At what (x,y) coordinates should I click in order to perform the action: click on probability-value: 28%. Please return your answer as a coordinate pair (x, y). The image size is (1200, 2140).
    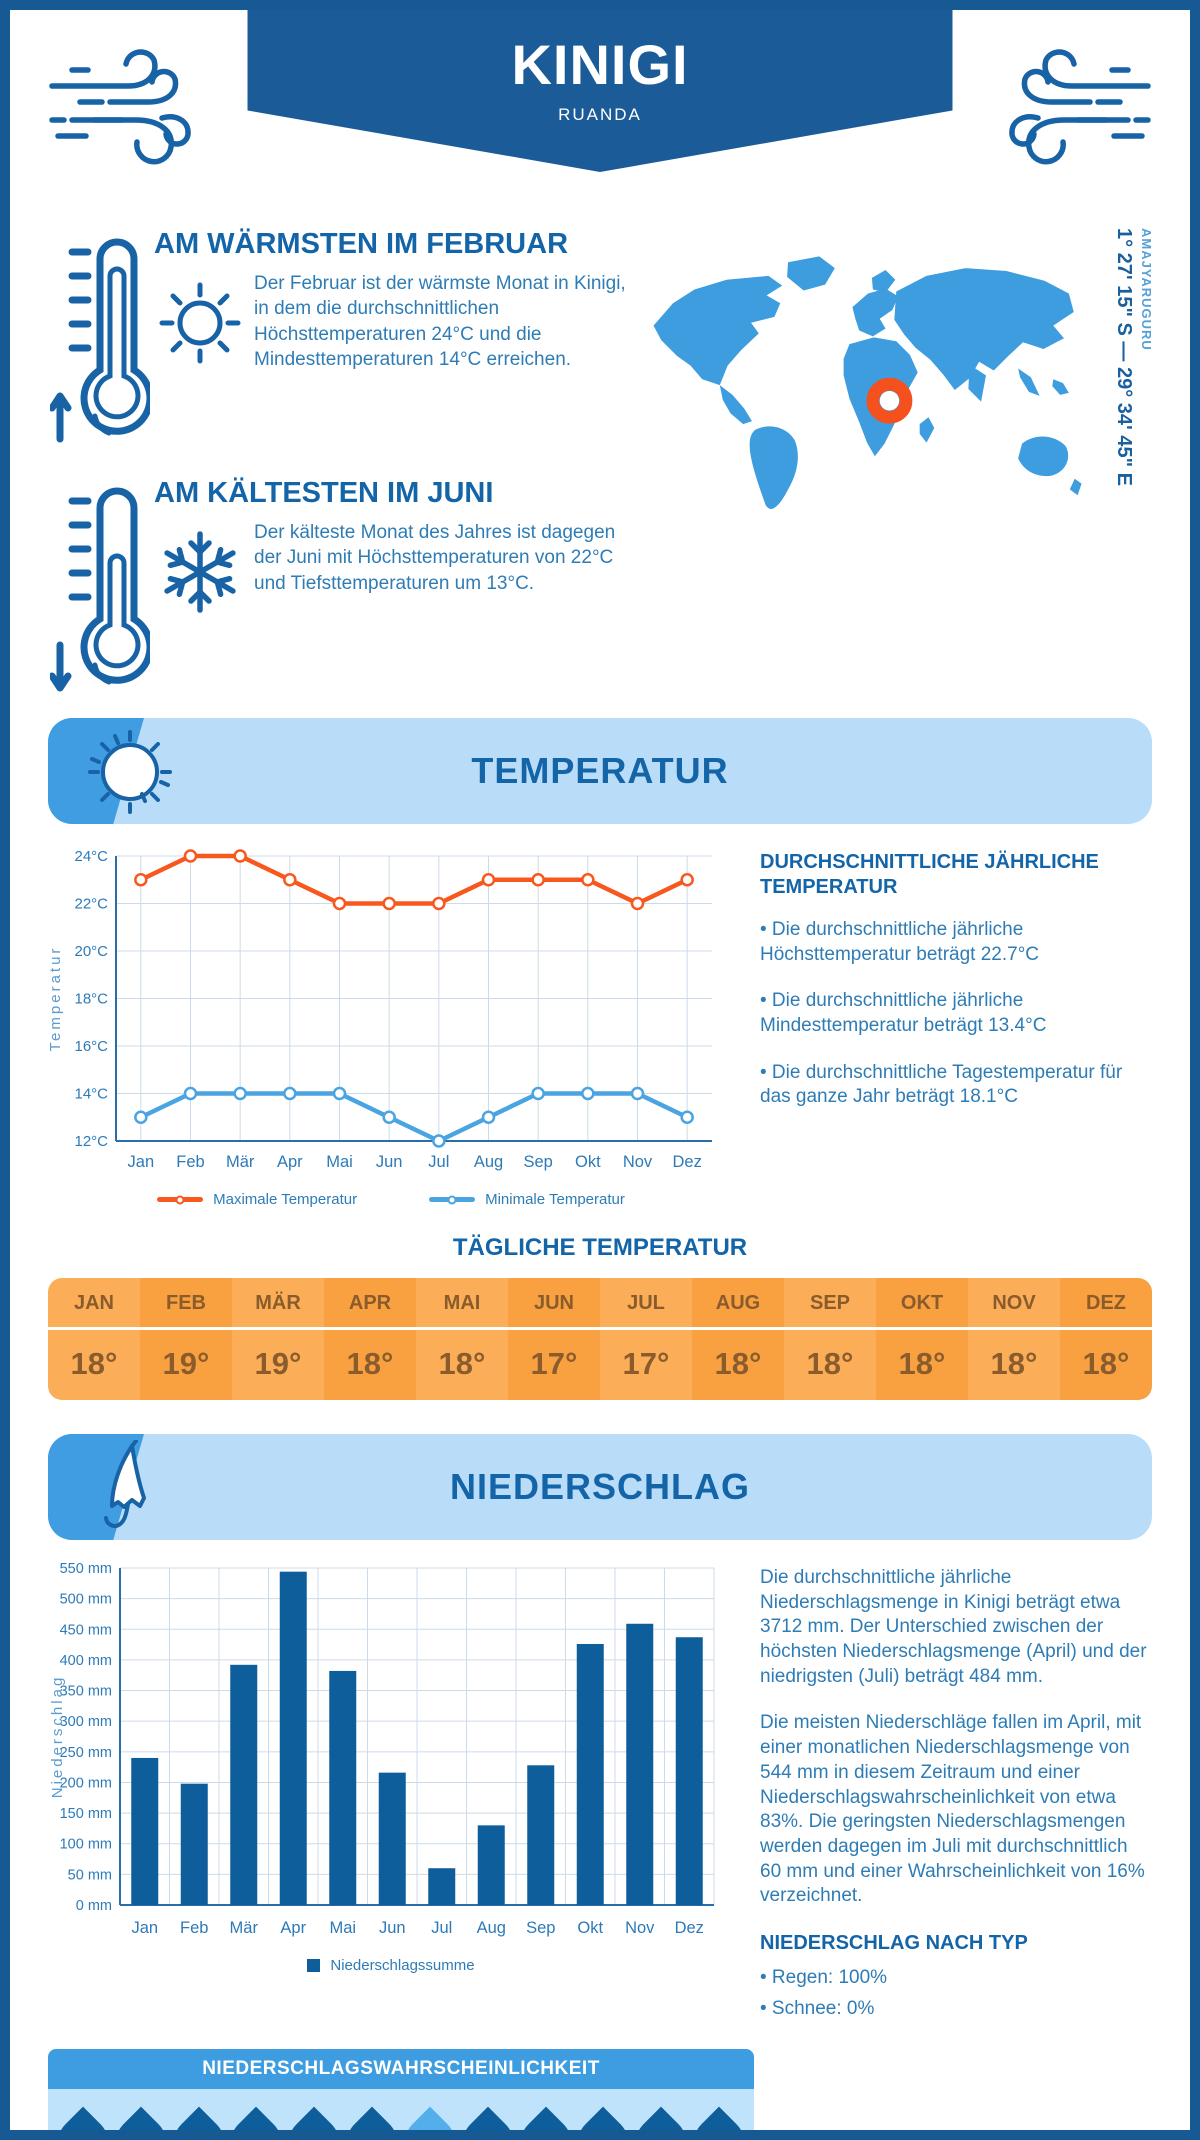
    Looking at the image, I should click on (488, 2136).